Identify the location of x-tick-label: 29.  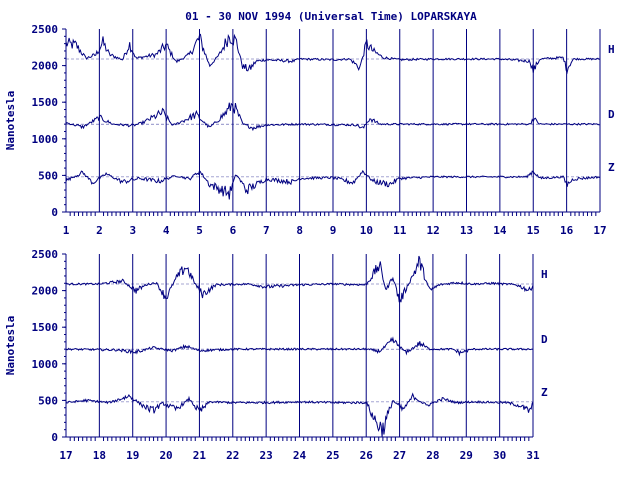
(466, 455).